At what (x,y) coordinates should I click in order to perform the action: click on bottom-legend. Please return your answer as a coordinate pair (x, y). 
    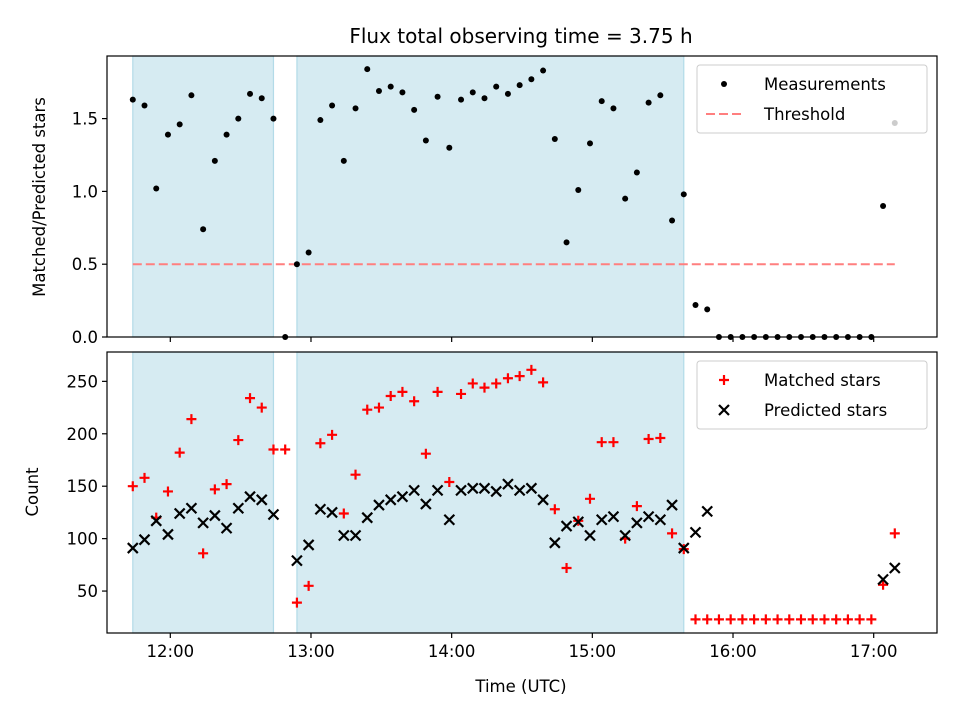
    Looking at the image, I should click on (812, 395).